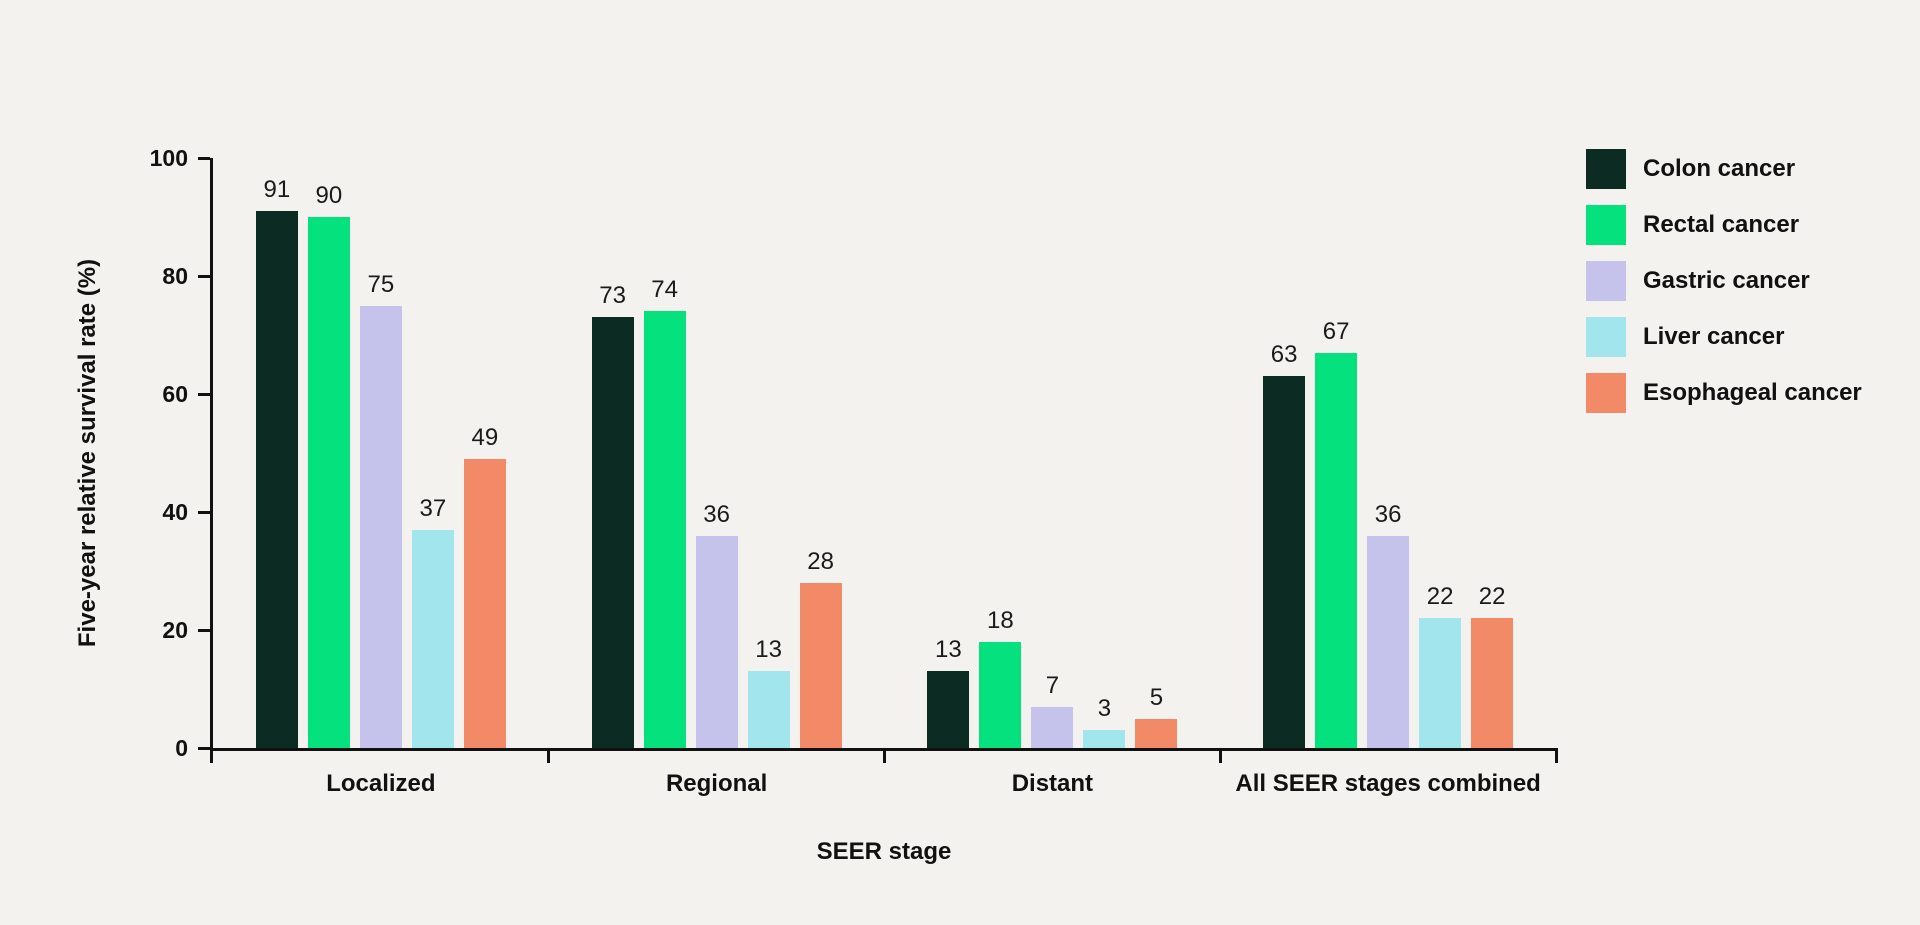  I want to click on bar-rectal-cancer-regional, so click(664, 529).